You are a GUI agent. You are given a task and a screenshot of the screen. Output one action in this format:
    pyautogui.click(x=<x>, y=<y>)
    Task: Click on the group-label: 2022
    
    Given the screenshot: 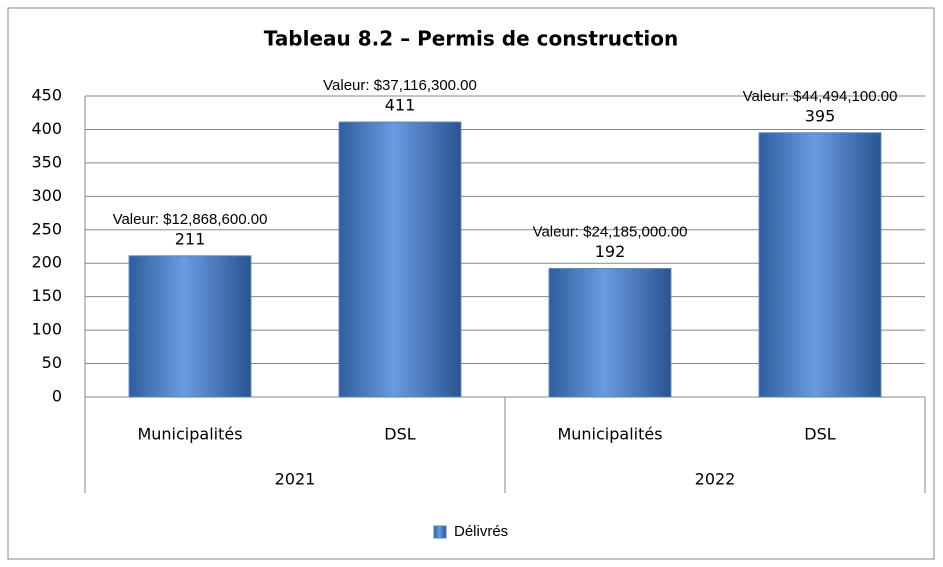 What is the action you would take?
    pyautogui.click(x=715, y=479)
    